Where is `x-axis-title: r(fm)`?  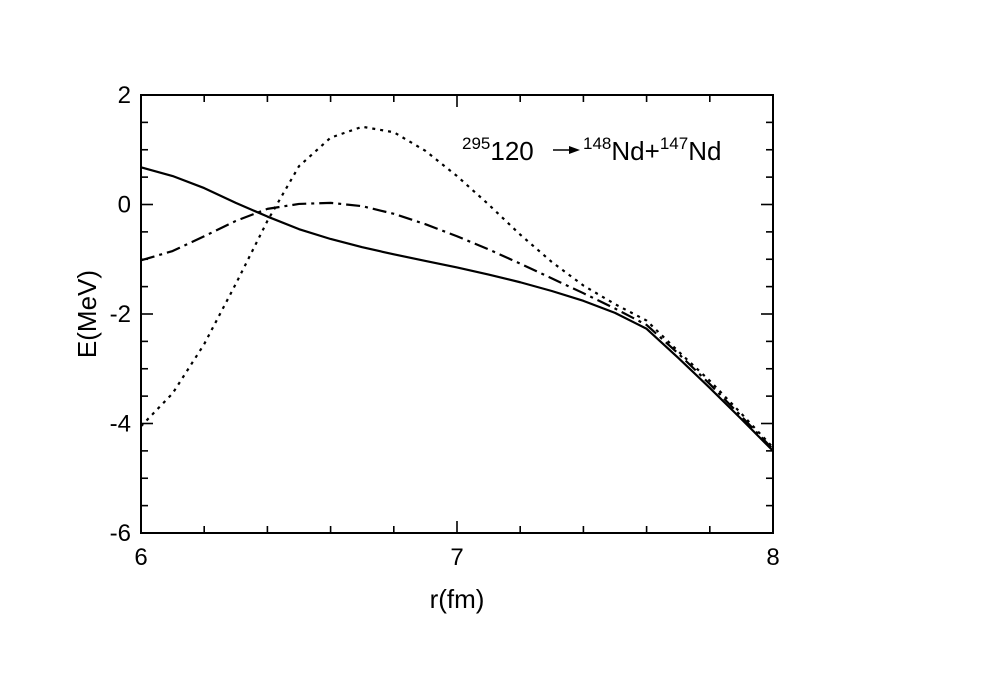 x-axis-title: r(fm) is located at coordinates (457, 599).